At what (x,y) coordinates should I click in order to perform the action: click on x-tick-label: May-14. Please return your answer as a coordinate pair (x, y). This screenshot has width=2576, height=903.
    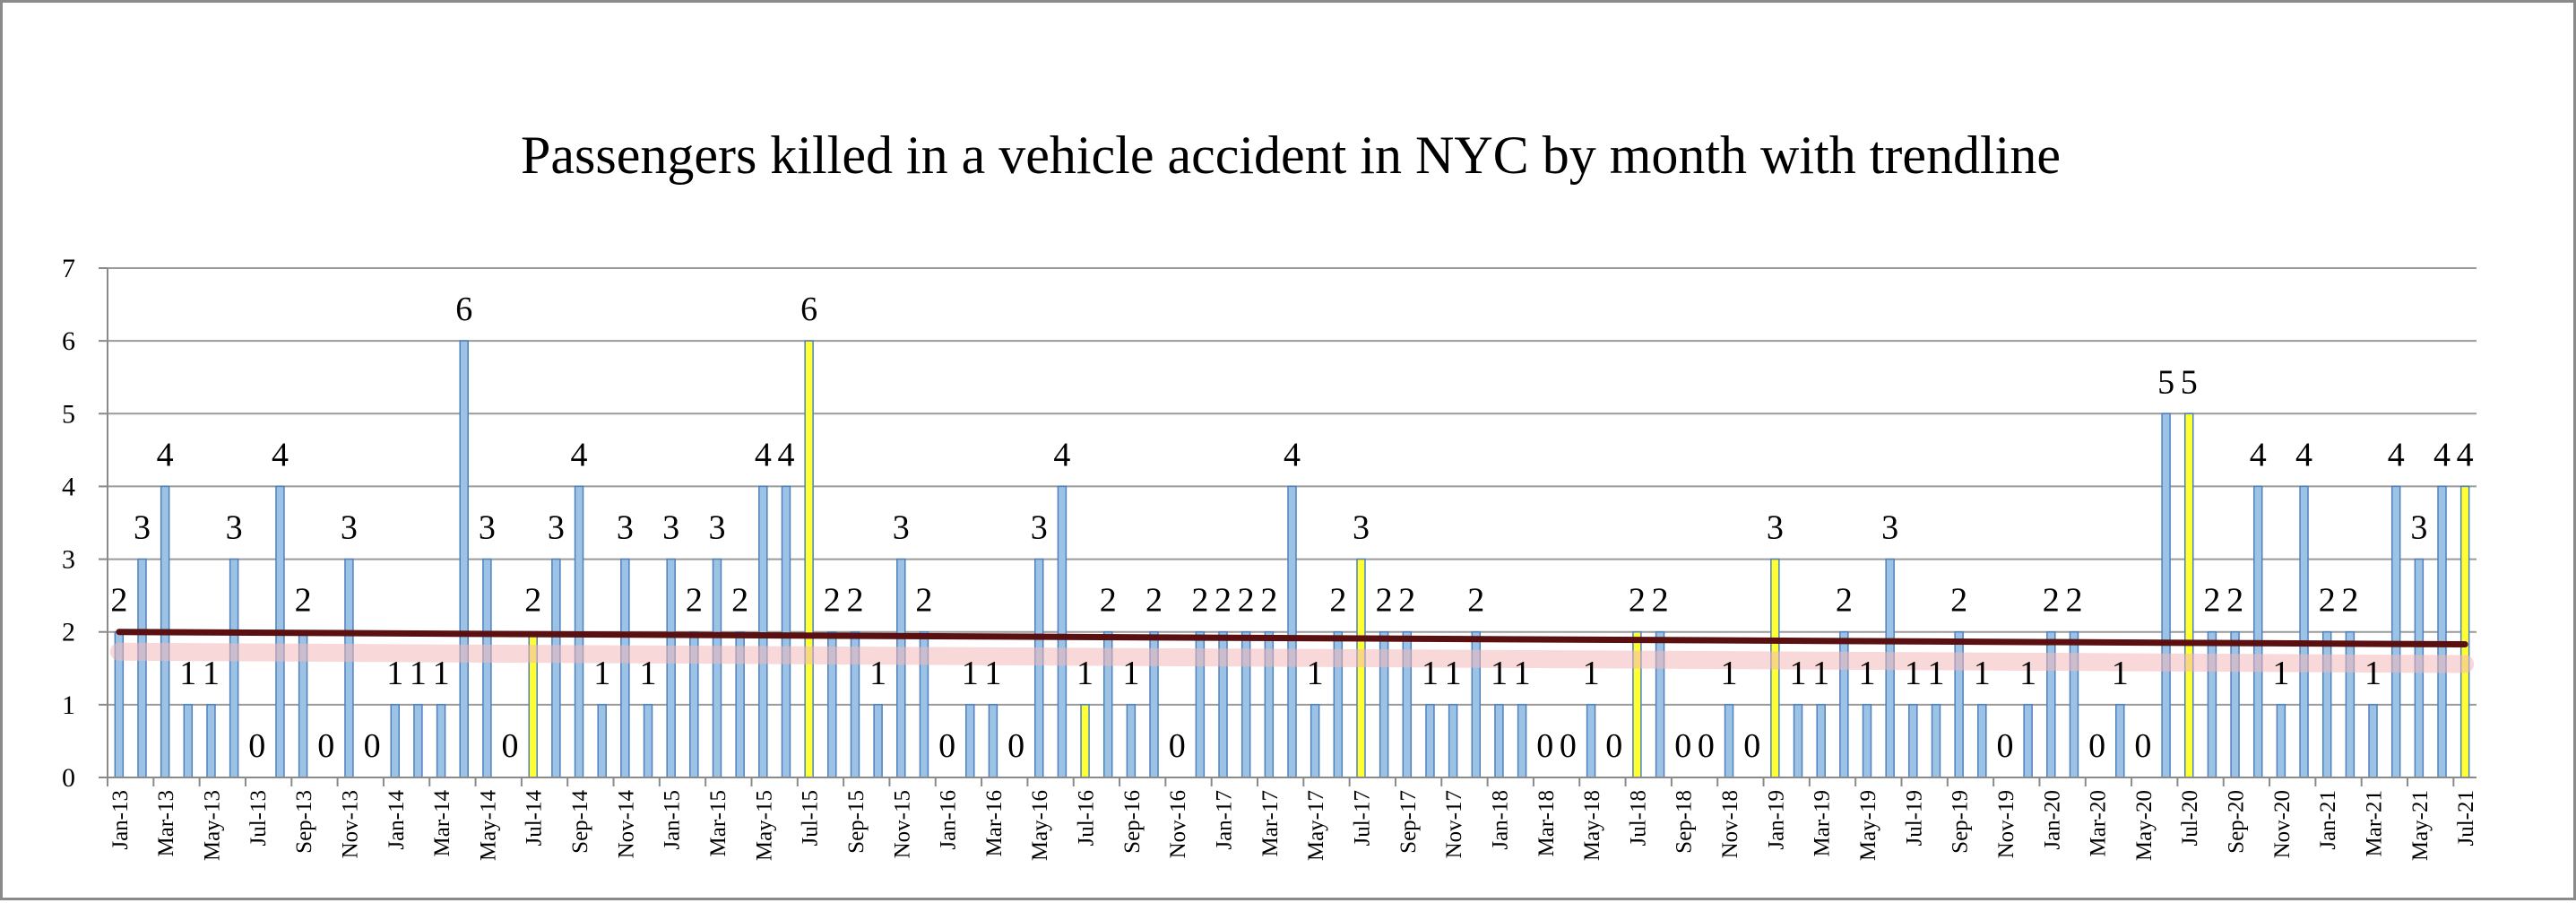
    Looking at the image, I should click on (488, 826).